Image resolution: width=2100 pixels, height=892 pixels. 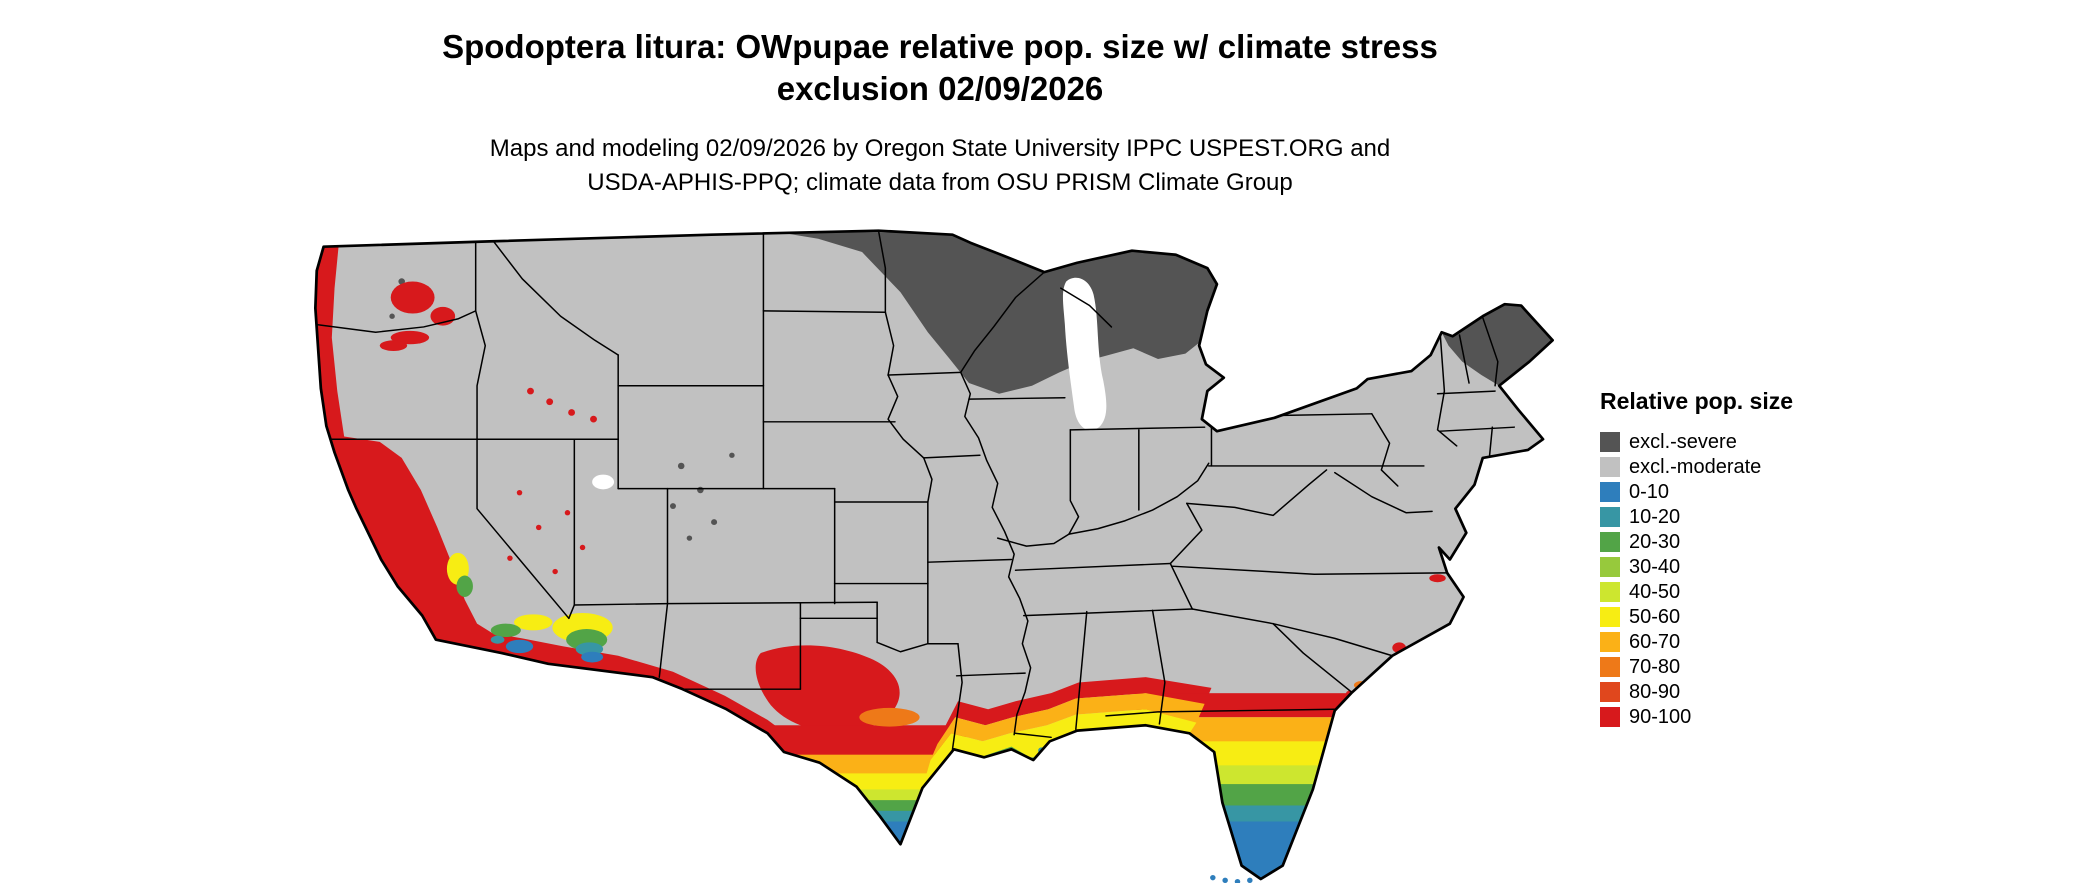 What do you see at coordinates (1655, 516) in the screenshot?
I see `legend-label: 10-20` at bounding box center [1655, 516].